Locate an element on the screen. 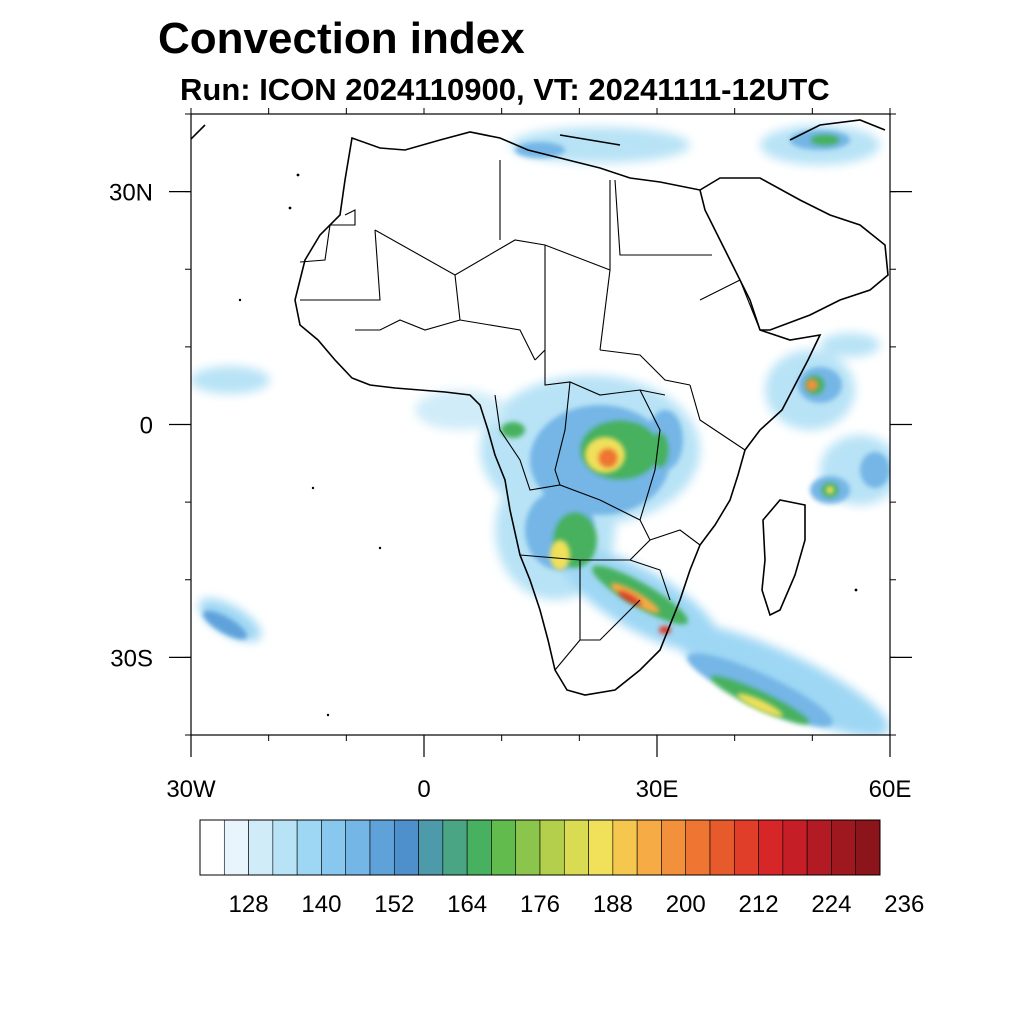  colorbar-tick-label: 200 is located at coordinates (686, 904).